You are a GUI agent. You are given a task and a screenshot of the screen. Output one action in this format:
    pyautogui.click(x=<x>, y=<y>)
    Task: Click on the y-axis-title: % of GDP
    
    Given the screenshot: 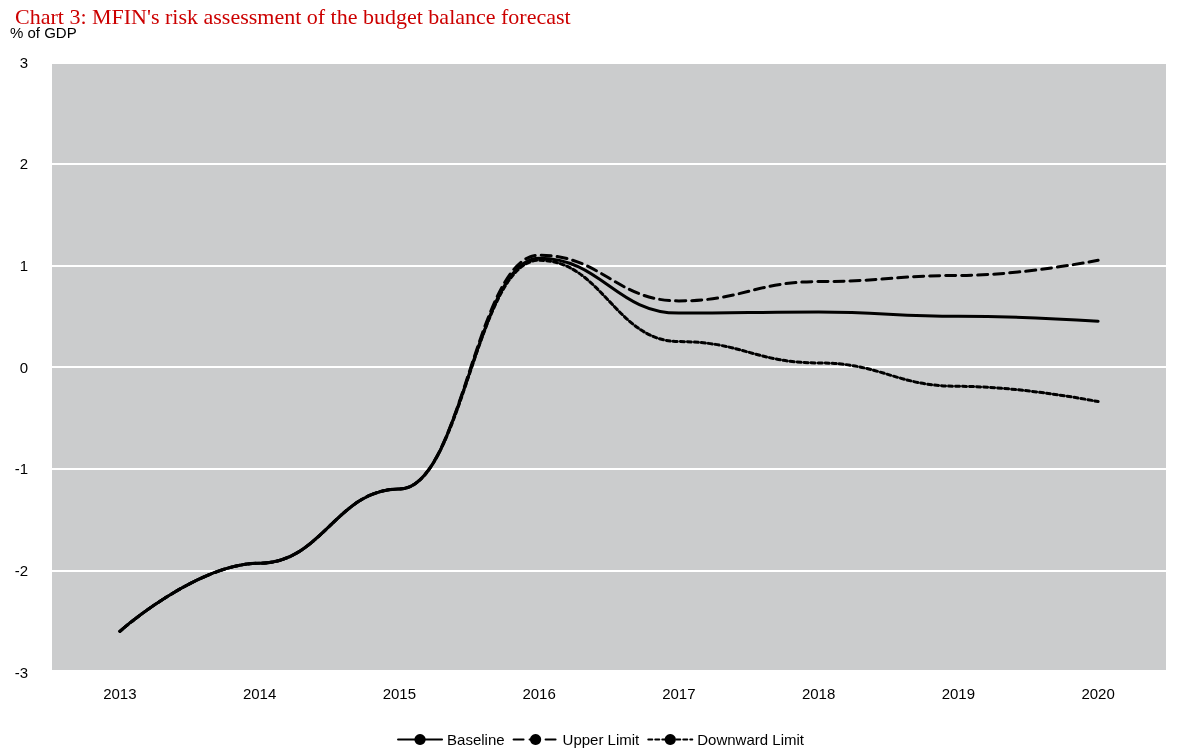 What is the action you would take?
    pyautogui.click(x=43, y=32)
    